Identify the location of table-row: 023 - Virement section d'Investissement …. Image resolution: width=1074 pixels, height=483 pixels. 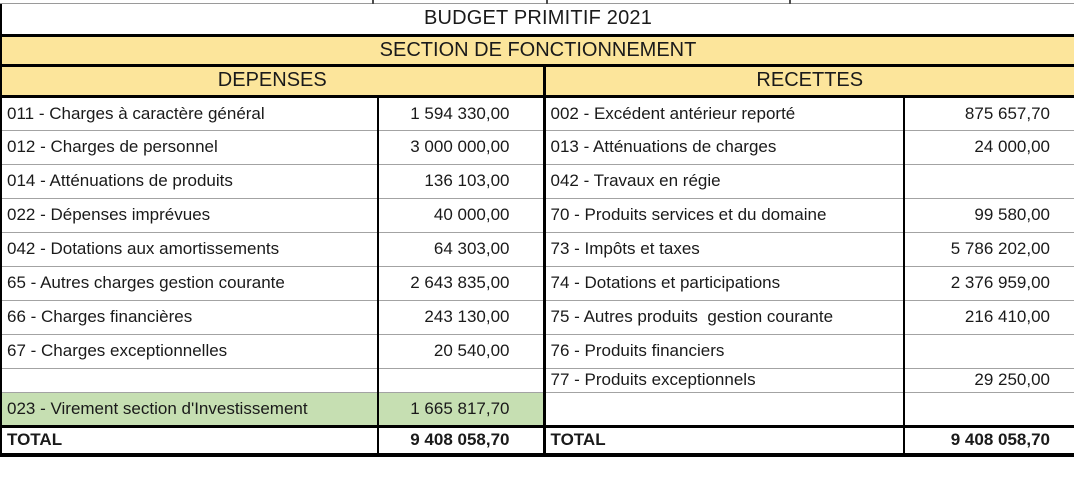
(537, 409).